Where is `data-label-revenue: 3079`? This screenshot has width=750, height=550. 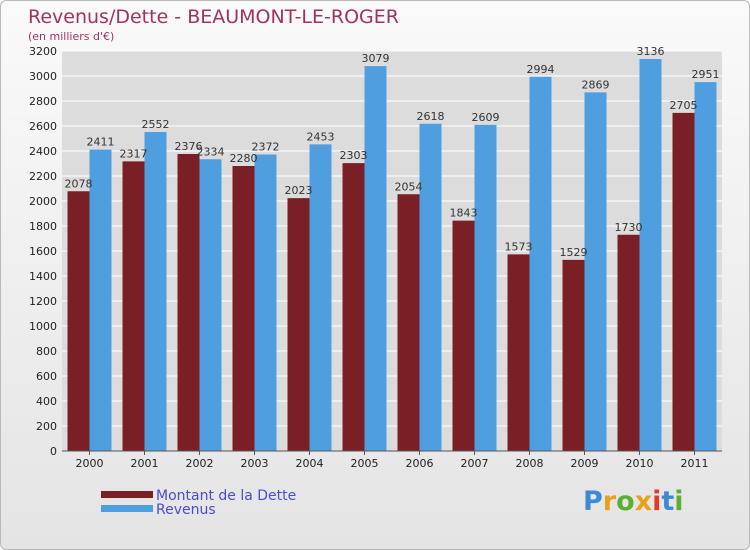 data-label-revenue: 3079 is located at coordinates (376, 58).